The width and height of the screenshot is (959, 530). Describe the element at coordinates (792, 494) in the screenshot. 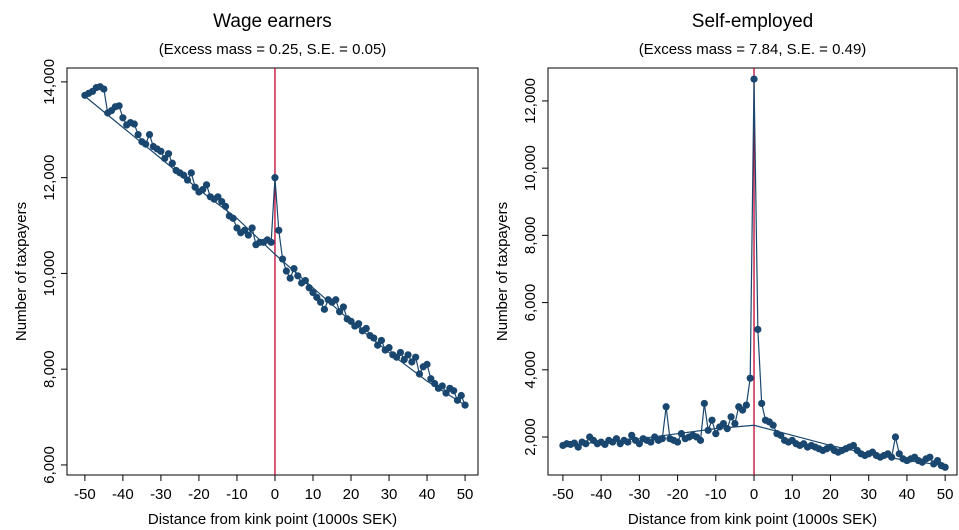

I see `x-tick-label: 10` at that location.